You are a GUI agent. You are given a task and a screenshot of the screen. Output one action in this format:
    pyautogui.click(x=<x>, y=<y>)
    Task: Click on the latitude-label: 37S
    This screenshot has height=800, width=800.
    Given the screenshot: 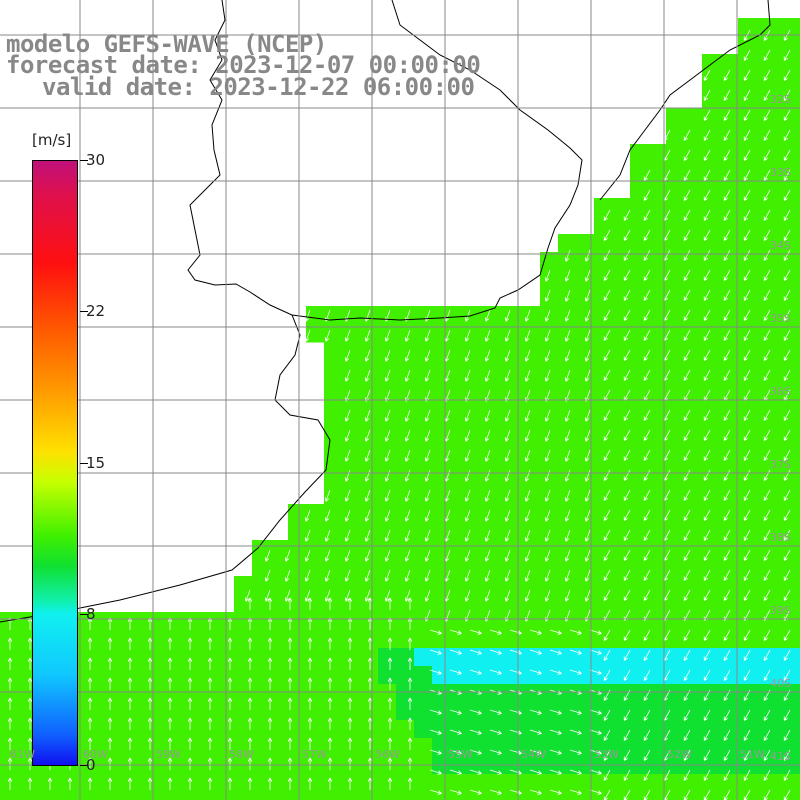 What is the action you would take?
    pyautogui.click(x=780, y=464)
    